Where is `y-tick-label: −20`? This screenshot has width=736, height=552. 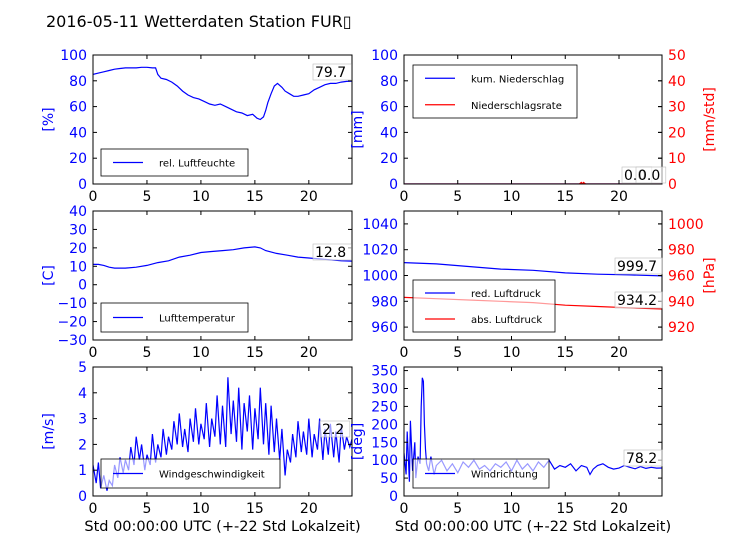 y-tick-label: −20 is located at coordinates (72, 323).